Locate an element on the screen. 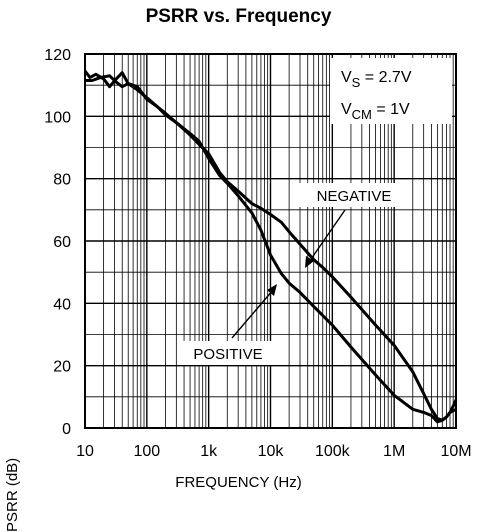 The width and height of the screenshot is (477, 532). x-tick-label: 100 is located at coordinates (146, 451).